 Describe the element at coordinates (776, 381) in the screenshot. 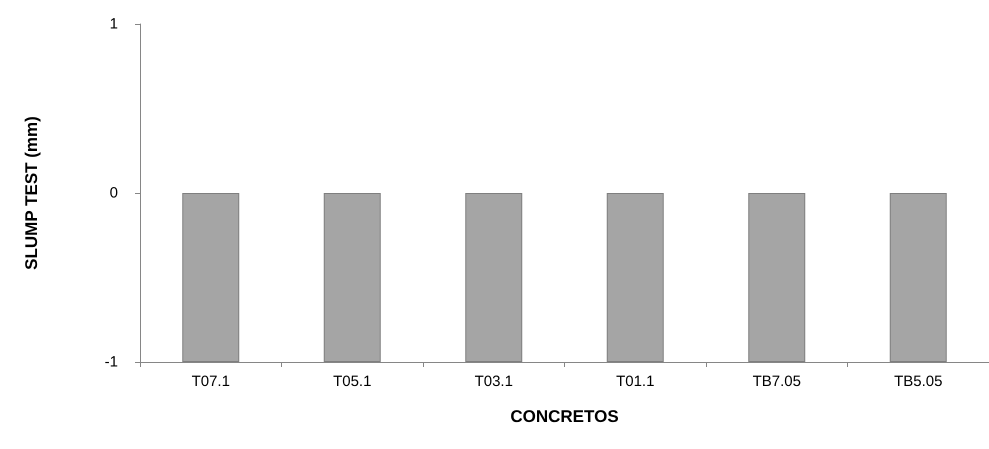

I see `x-tick-label: TB7.05` at that location.